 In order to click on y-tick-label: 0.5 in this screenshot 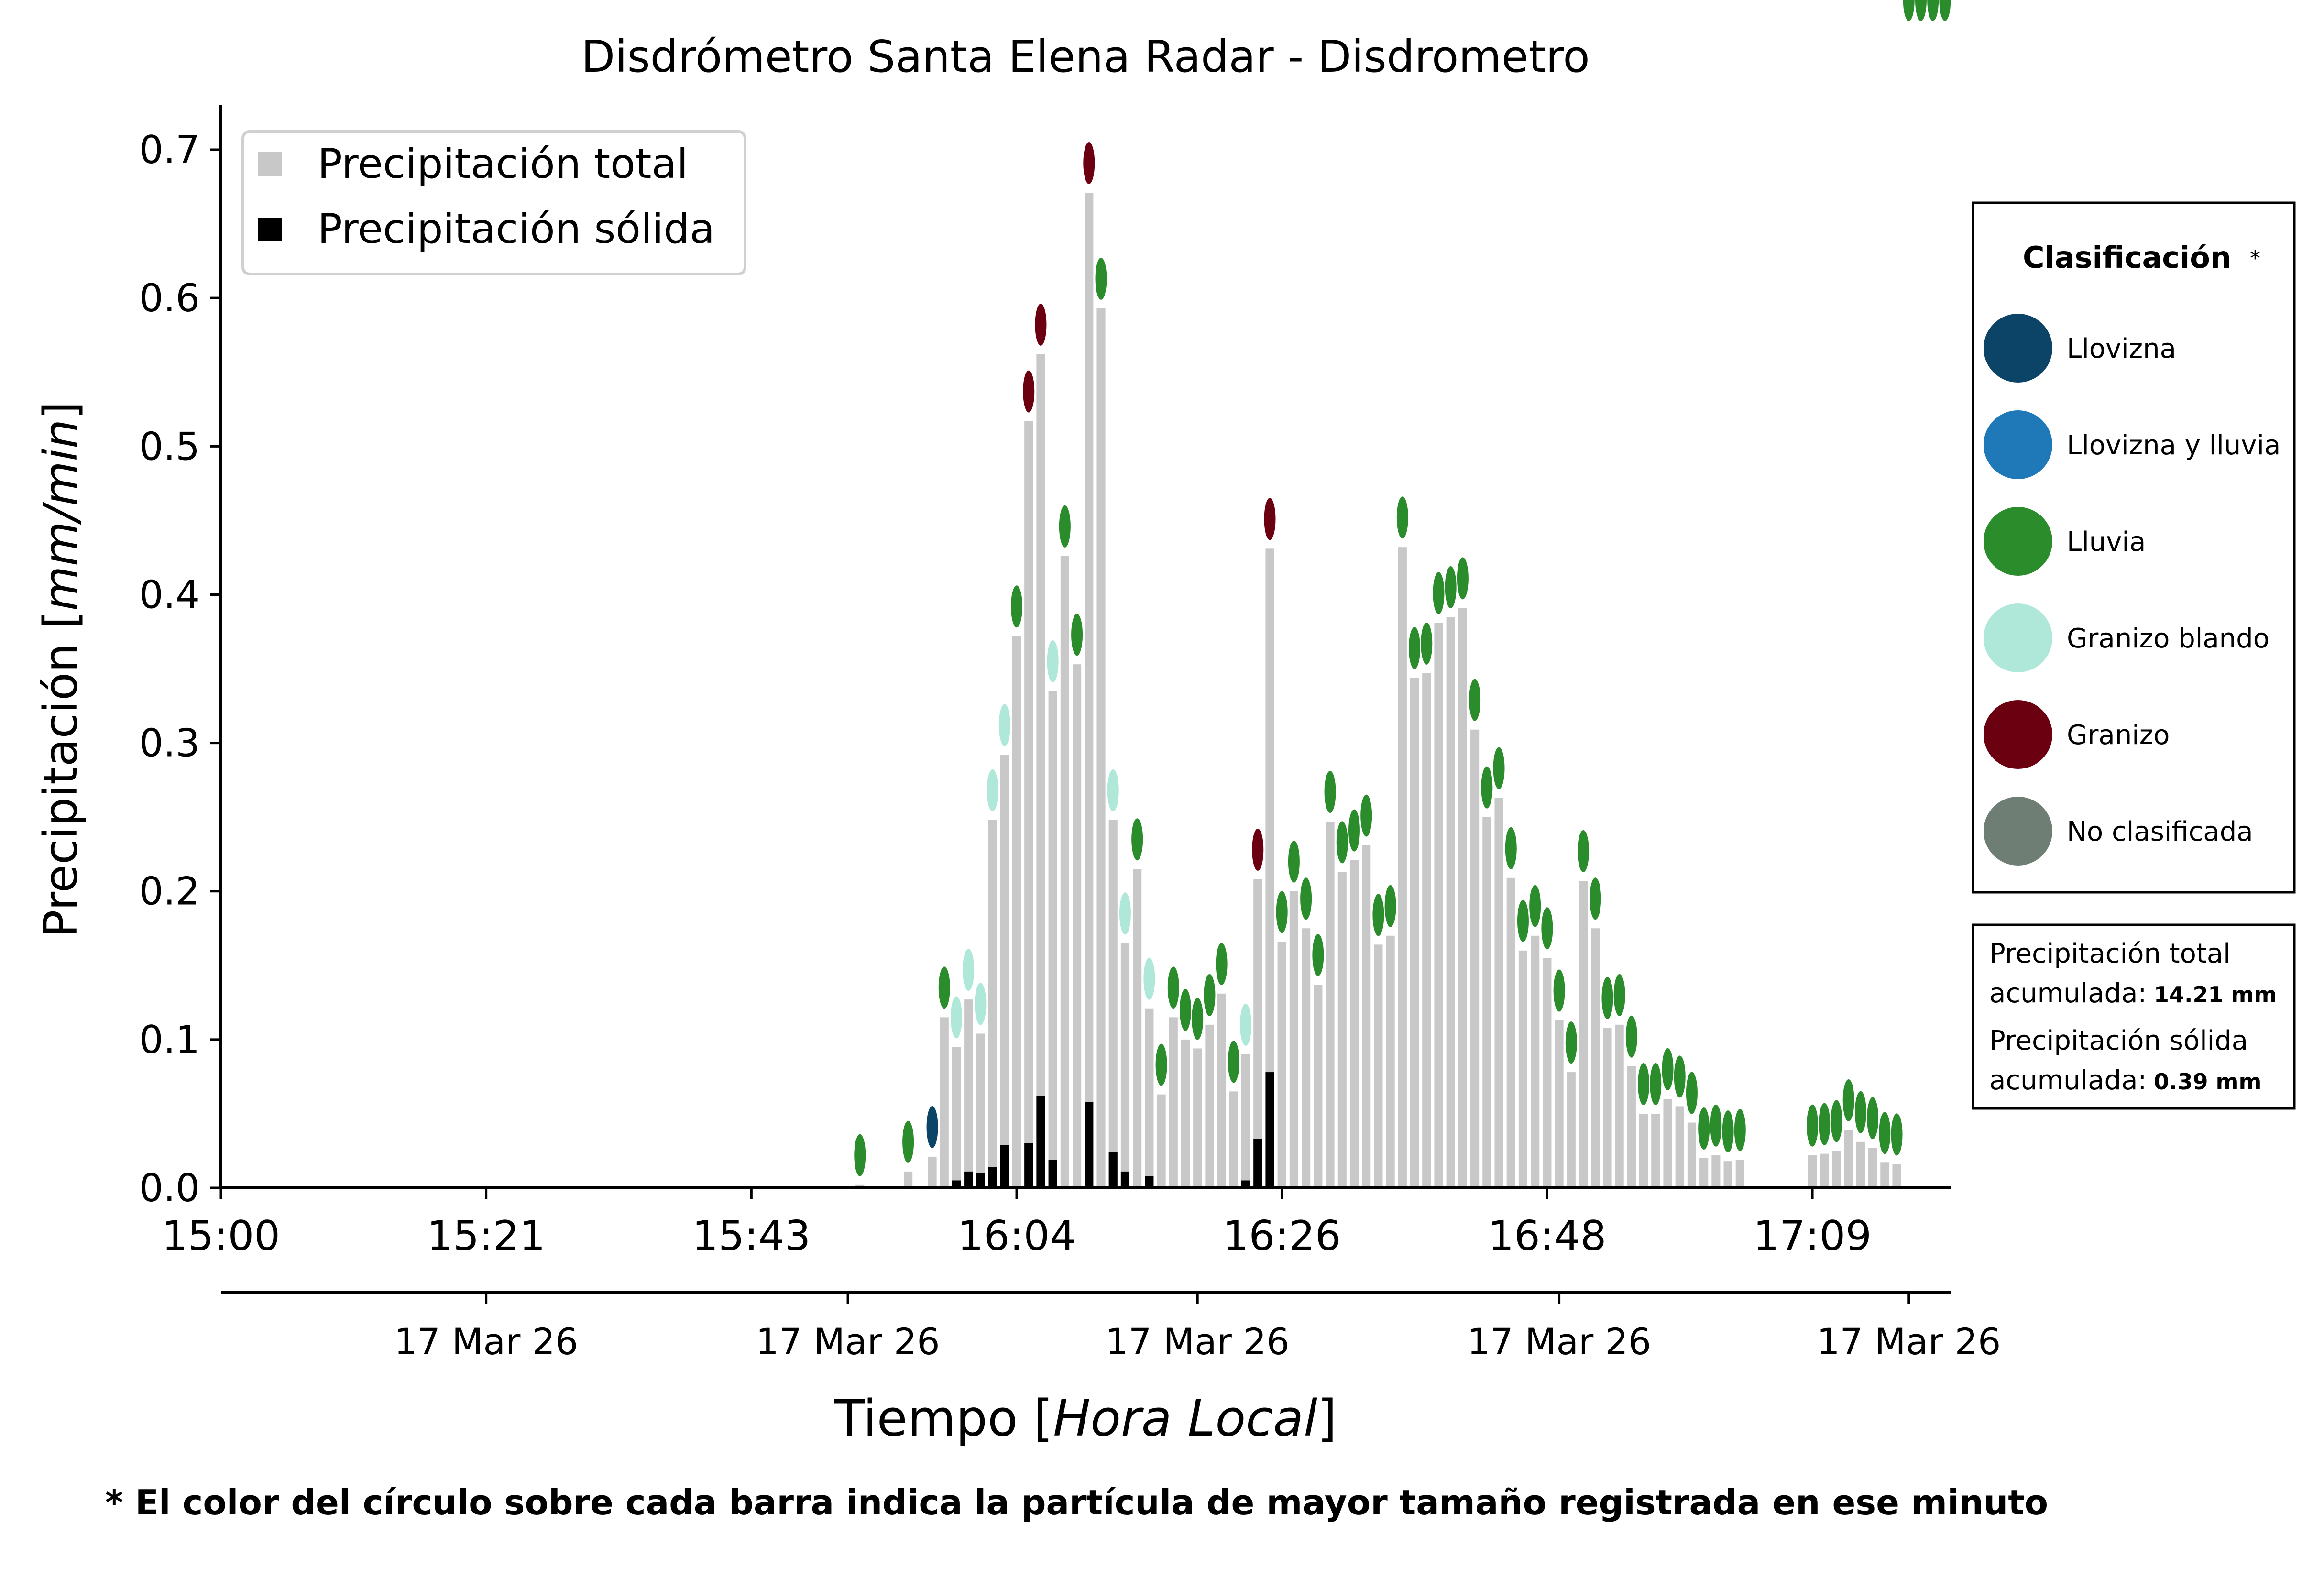, I will do `click(169, 446)`.